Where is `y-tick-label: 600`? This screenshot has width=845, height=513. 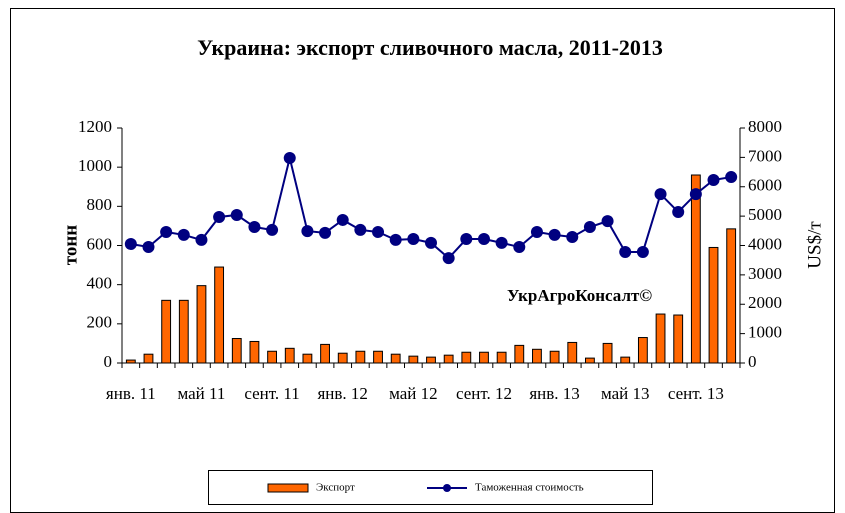
y-tick-label: 600 is located at coordinates (100, 243).